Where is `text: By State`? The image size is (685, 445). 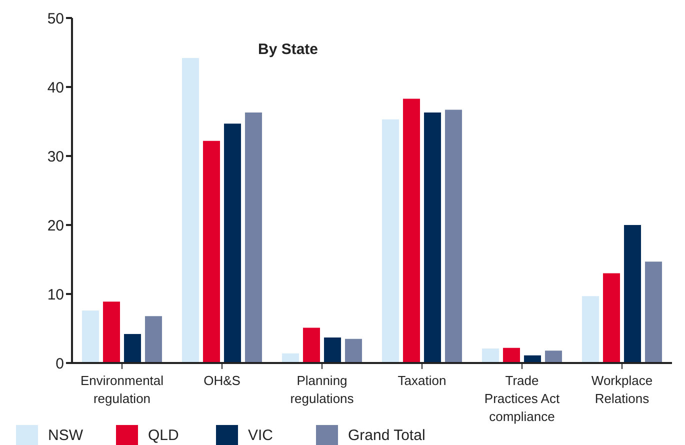 text: By State is located at coordinates (288, 49).